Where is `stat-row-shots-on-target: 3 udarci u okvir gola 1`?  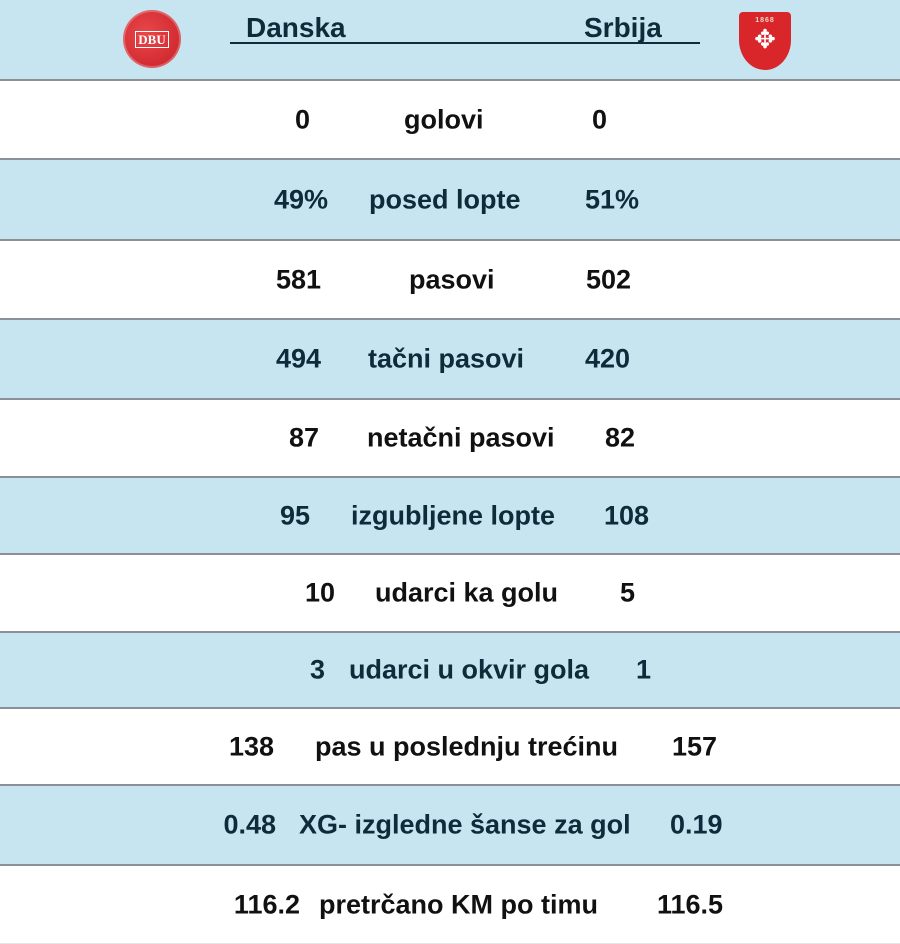 stat-row-shots-on-target: 3 udarci u okvir gola 1 is located at coordinates (450, 671).